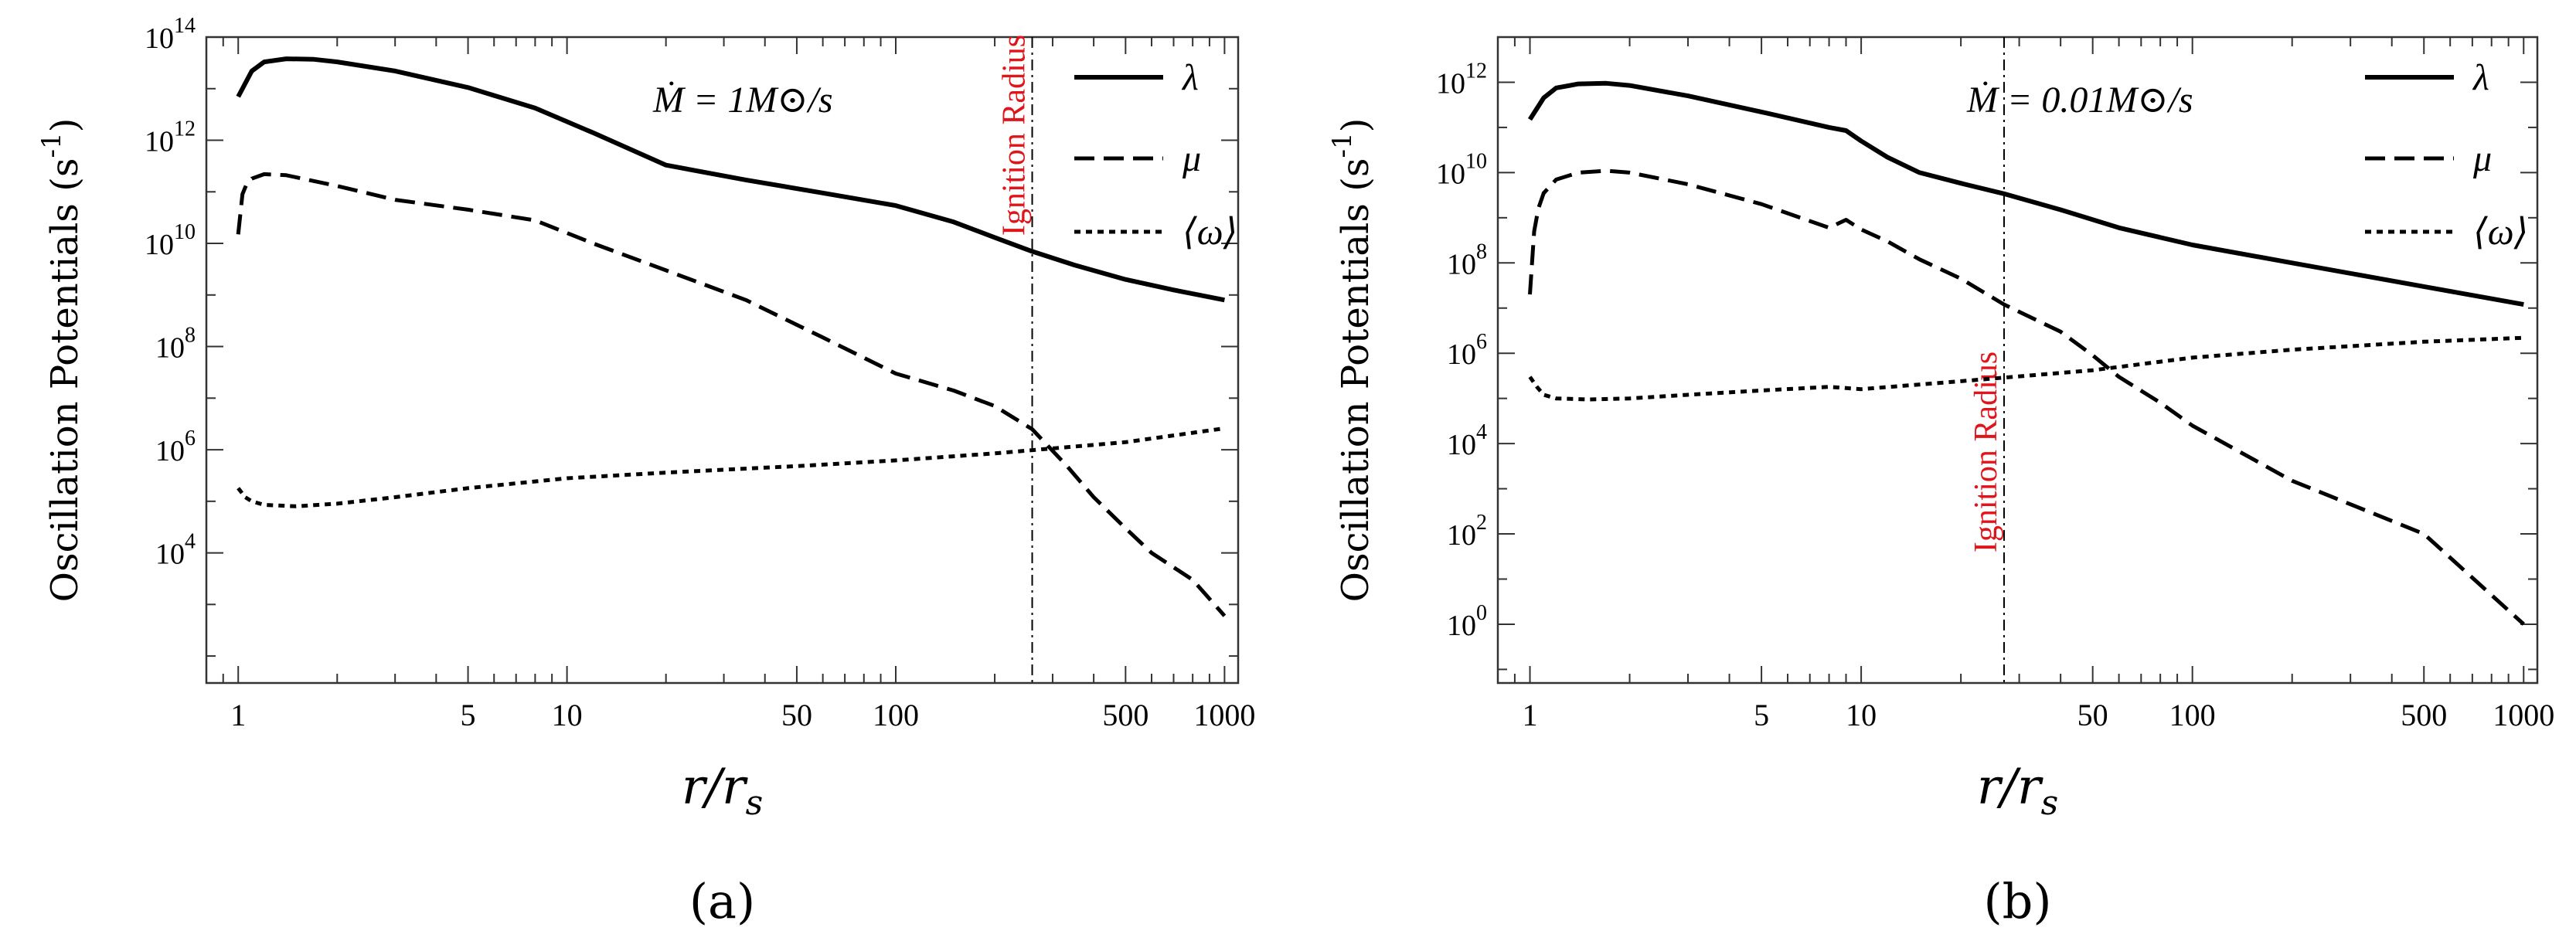  I want to click on mass-rate-annotation: Ṁ = 0.01M⊙/s, so click(2079, 100).